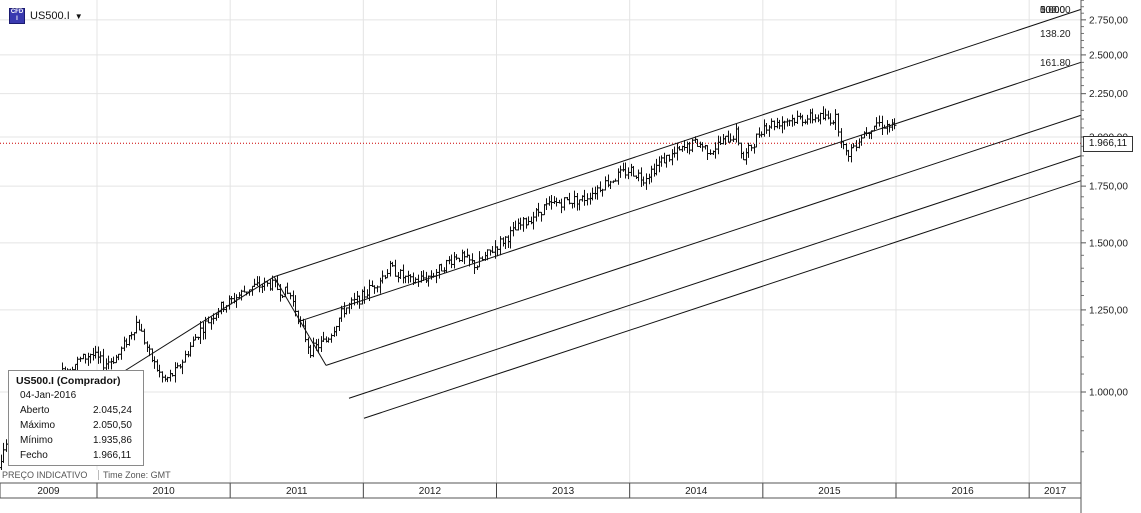 The width and height of the screenshot is (1141, 513). I want to click on symbol-selector: CFD I US500.I ▼, so click(46, 16).